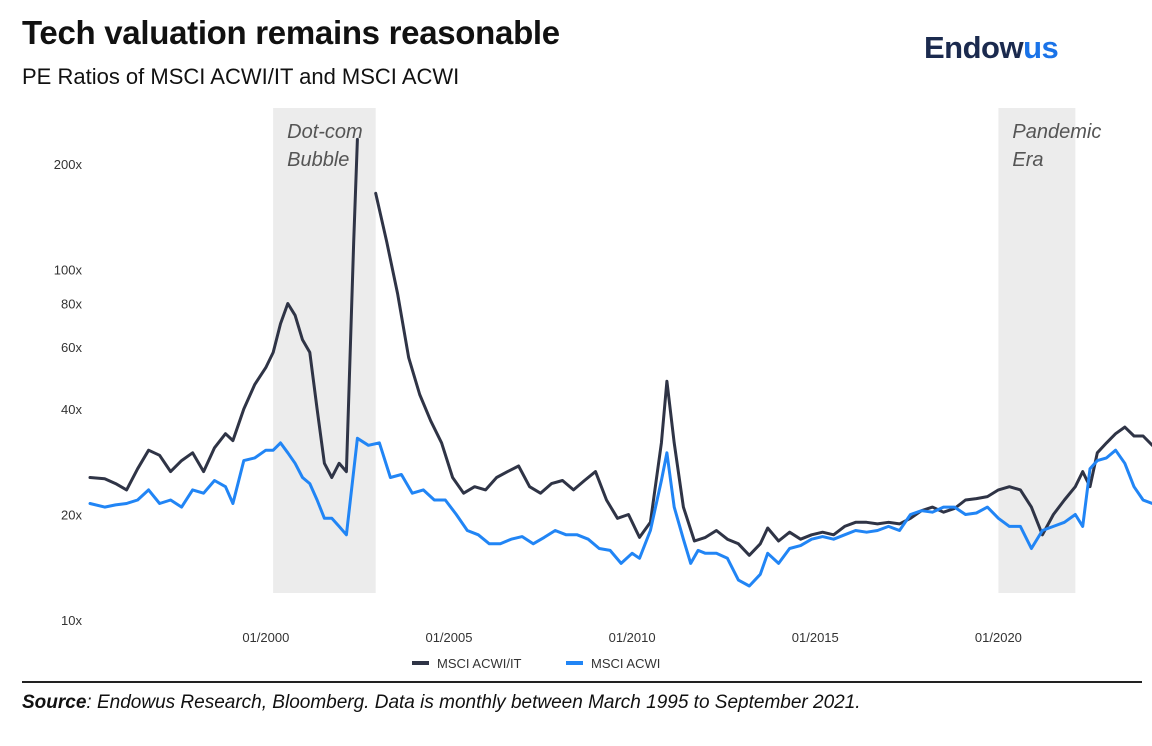 The image size is (1152, 746). I want to click on endowus-logo: Endowus, so click(991, 48).